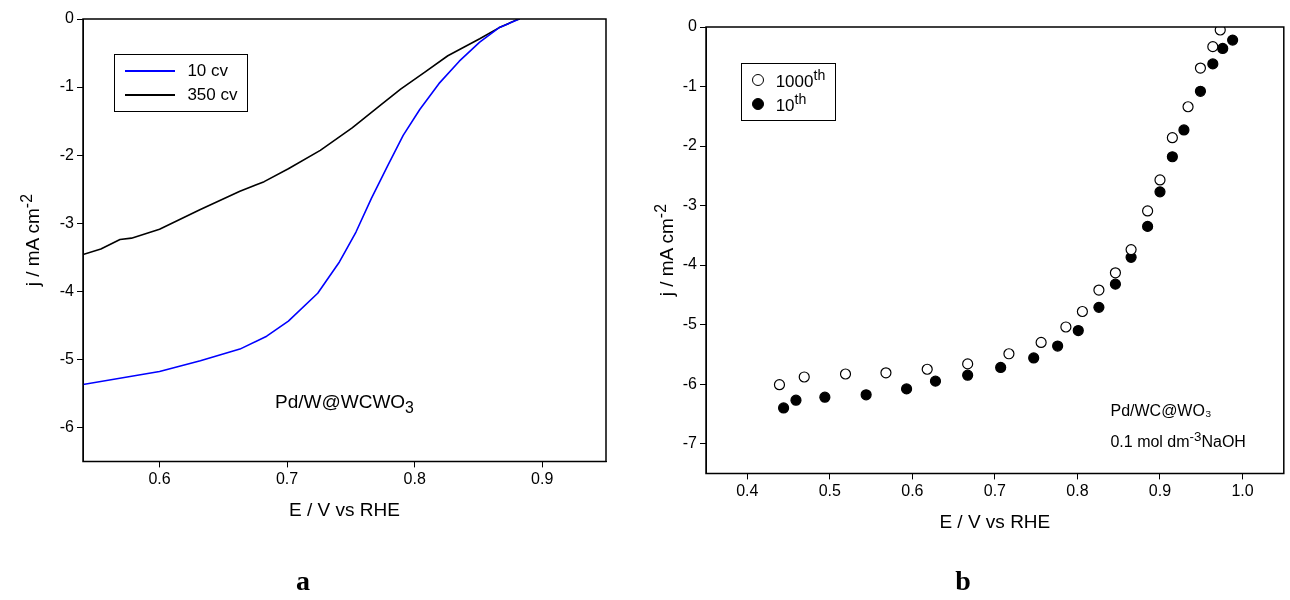 The width and height of the screenshot is (1290, 600). What do you see at coordinates (1178, 440) in the screenshot?
I see `annotation: 0.1 mol dm$^{-3}$NaOH` at bounding box center [1178, 440].